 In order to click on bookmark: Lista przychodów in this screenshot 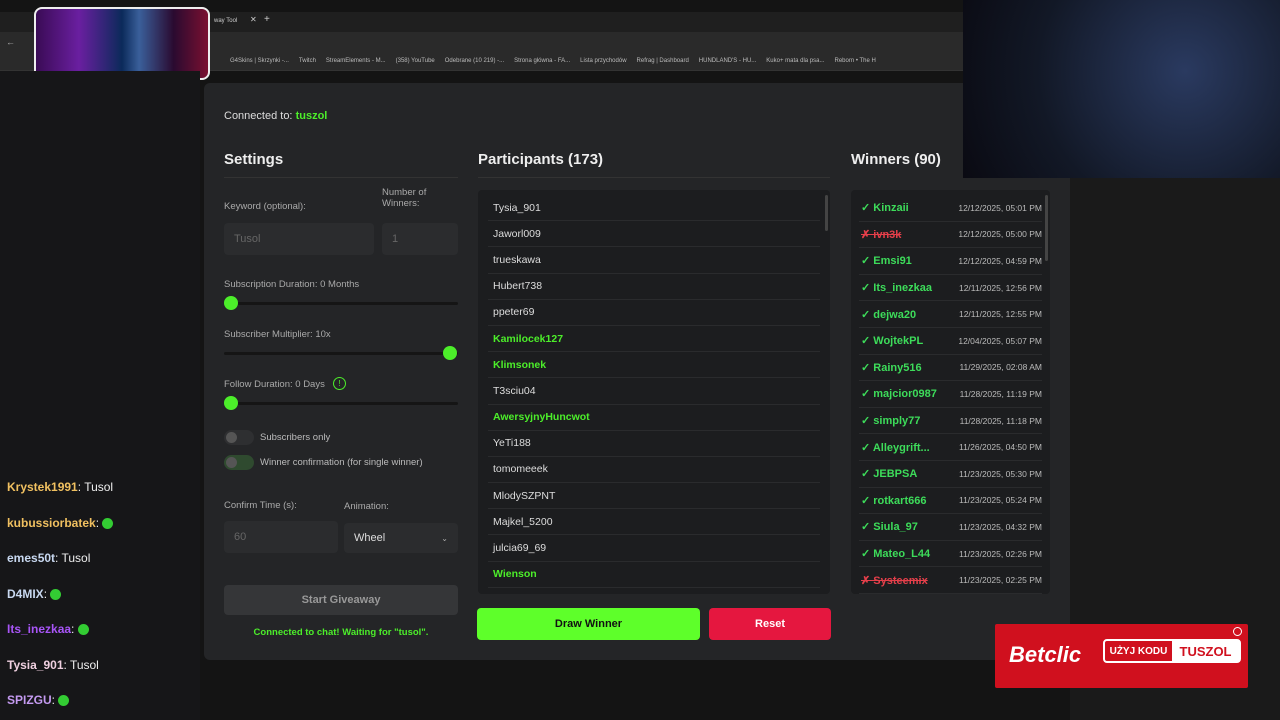, I will do `click(603, 61)`.